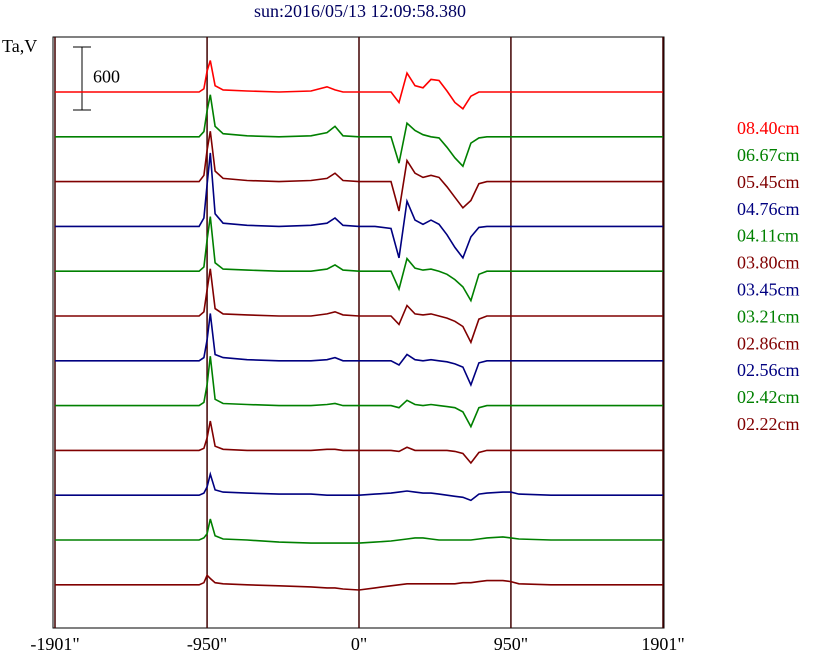  What do you see at coordinates (768, 155) in the screenshot?
I see `legend-label: 06.67cm` at bounding box center [768, 155].